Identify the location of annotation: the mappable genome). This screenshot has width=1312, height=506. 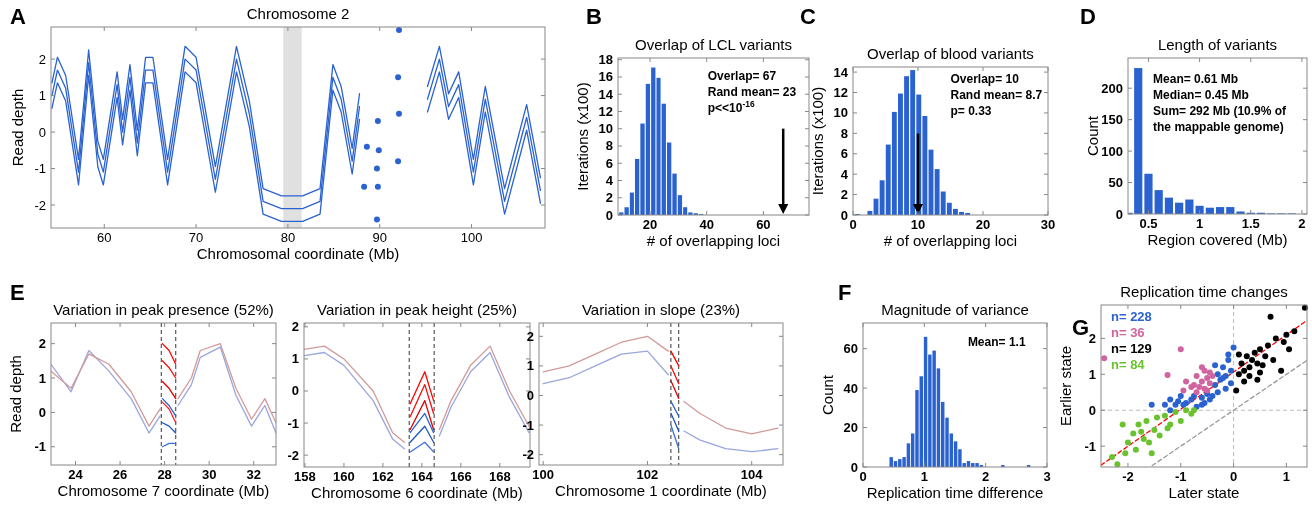
(1218, 126).